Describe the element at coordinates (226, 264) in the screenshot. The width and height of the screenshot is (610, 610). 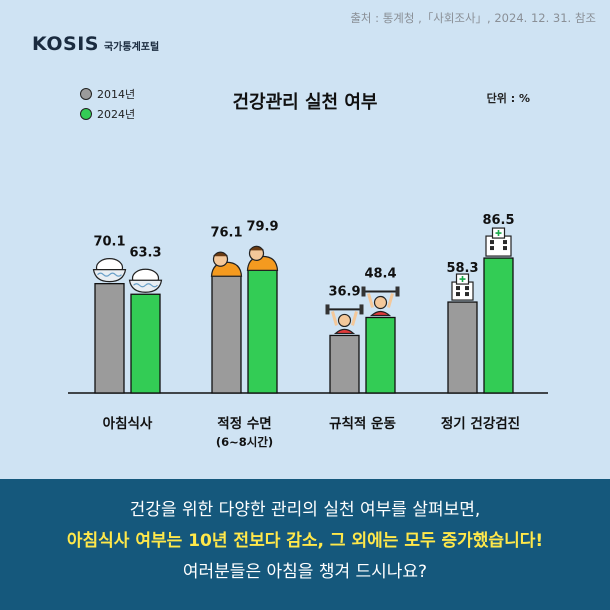
I see `sleeping-person-icon-2014` at that location.